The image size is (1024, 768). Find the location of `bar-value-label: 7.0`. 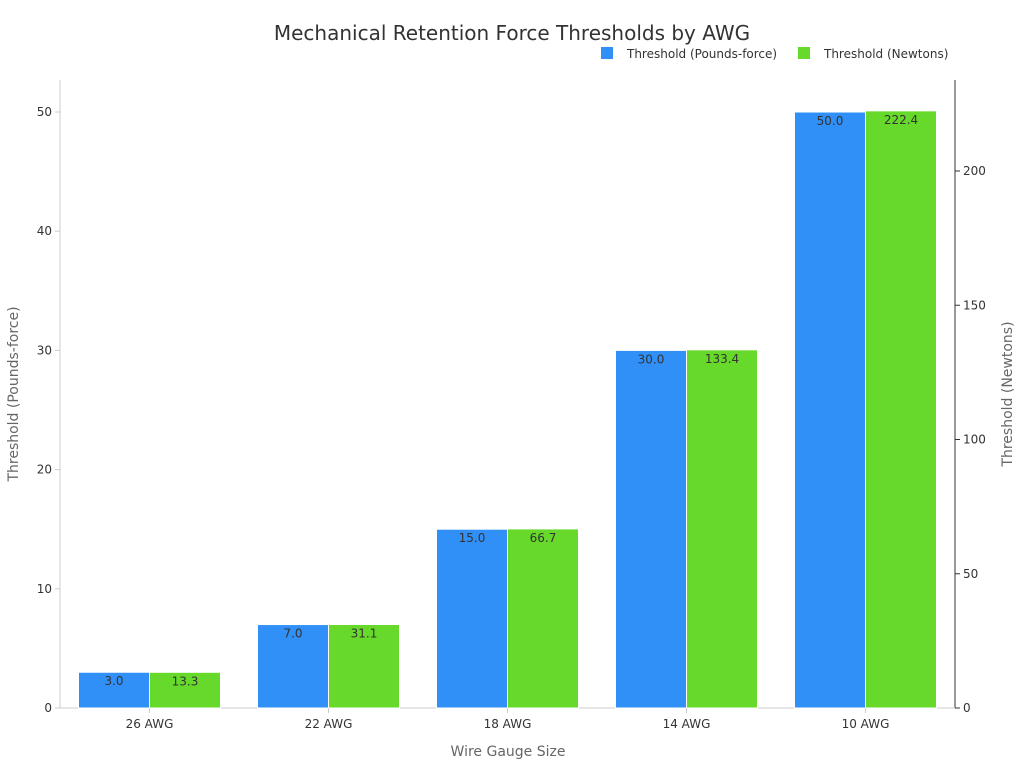

bar-value-label: 7.0 is located at coordinates (292, 634).